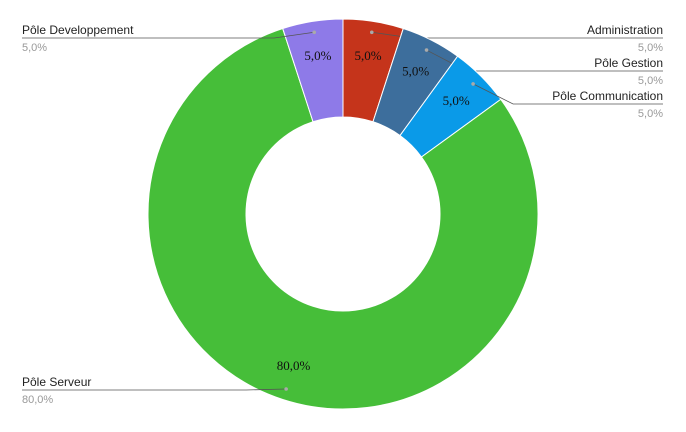 Image resolution: width=686 pixels, height=432 pixels. Describe the element at coordinates (628, 63) in the screenshot. I see `category-label: Pôle Gestion` at that location.